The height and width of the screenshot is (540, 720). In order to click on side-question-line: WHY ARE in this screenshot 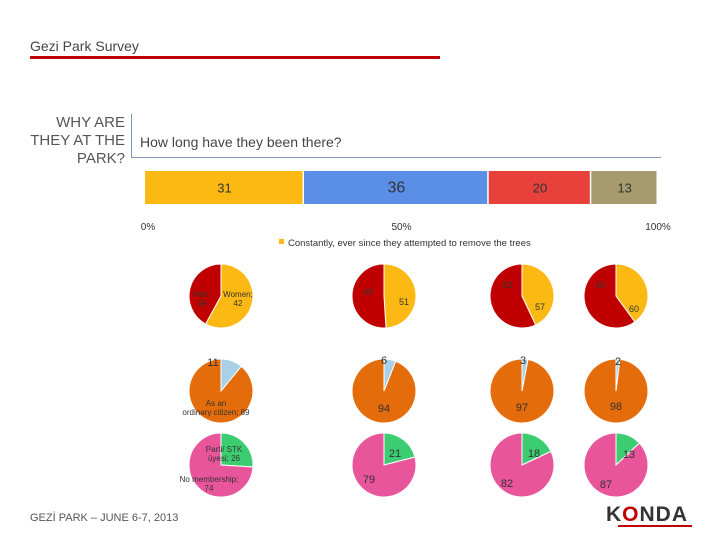, I will do `click(90, 122)`.